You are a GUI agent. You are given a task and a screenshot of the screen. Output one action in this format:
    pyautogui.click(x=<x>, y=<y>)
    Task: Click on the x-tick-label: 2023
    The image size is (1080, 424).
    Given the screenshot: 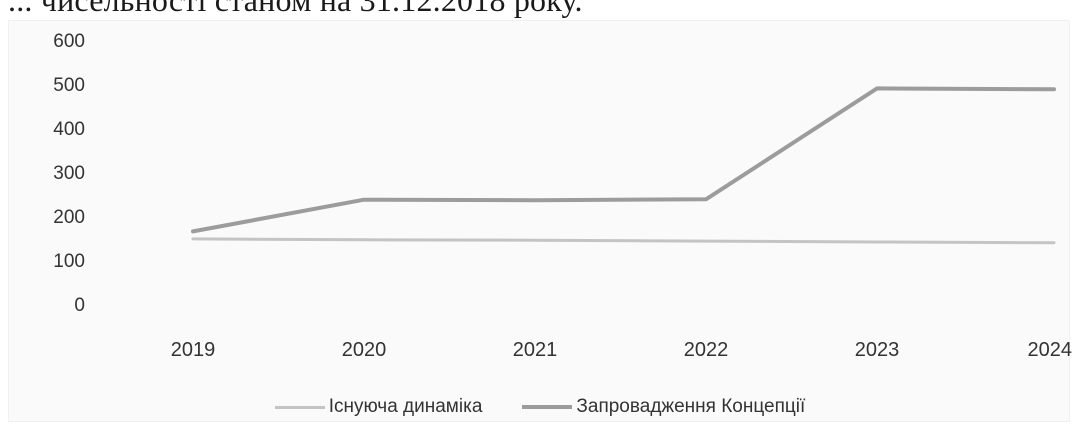 What is the action you would take?
    pyautogui.click(x=877, y=350)
    